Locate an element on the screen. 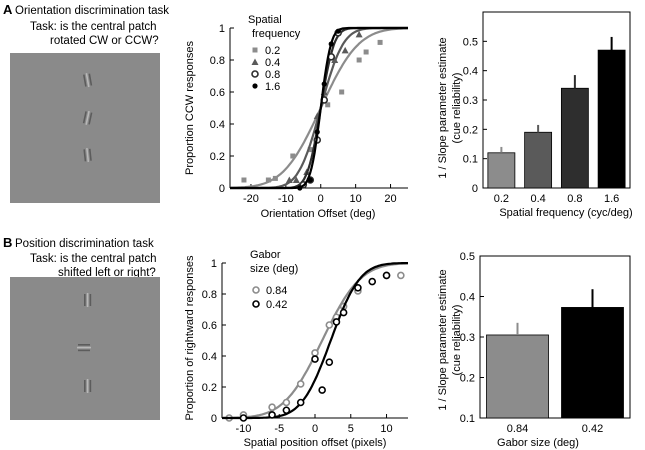 The width and height of the screenshot is (645, 450). position-psychometric-xlabel: Spatial position offset (pixels) is located at coordinates (315, 443).